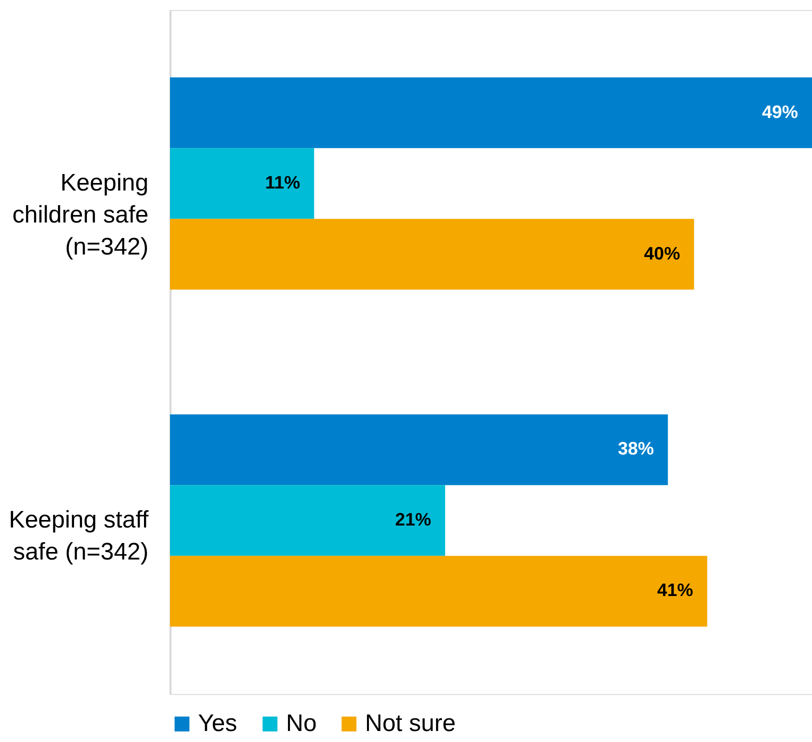 The width and height of the screenshot is (812, 742). I want to click on y-tick-label: Keeping staff safe (n=342), so click(78, 536).